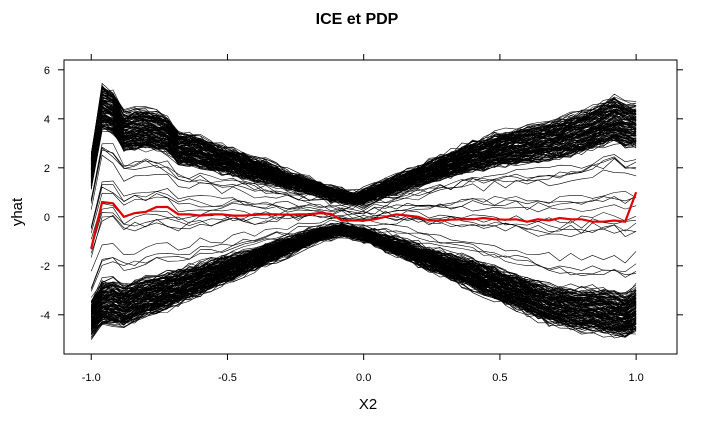 The height and width of the screenshot is (424, 715). I want to click on x-tick-label: -1.0, so click(91, 378).